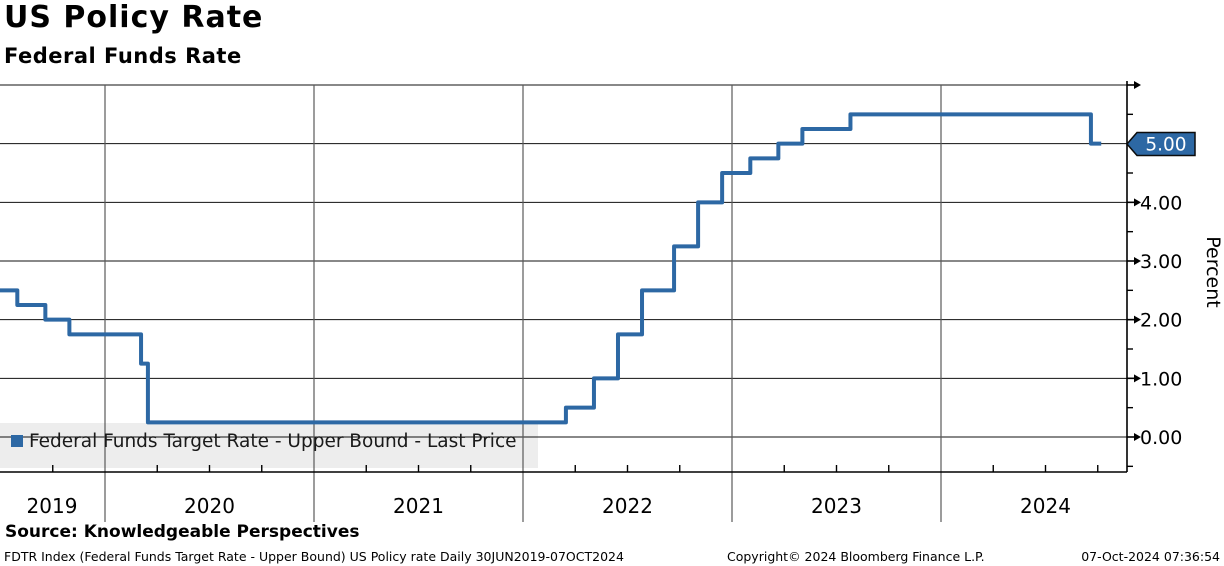  What do you see at coordinates (418, 506) in the screenshot?
I see `x-year-label: 2021` at bounding box center [418, 506].